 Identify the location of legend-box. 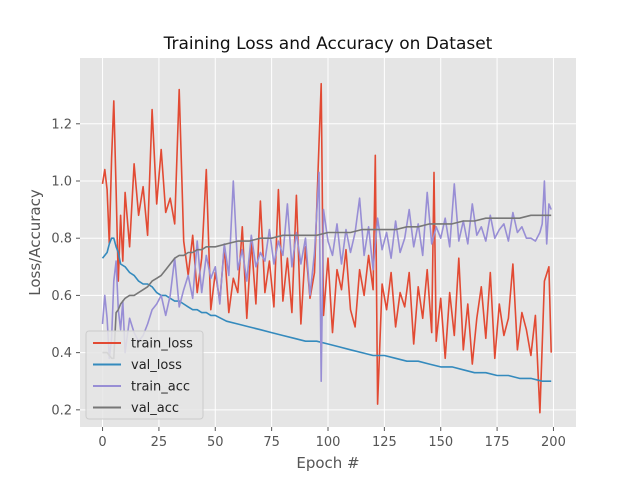
(144, 375).